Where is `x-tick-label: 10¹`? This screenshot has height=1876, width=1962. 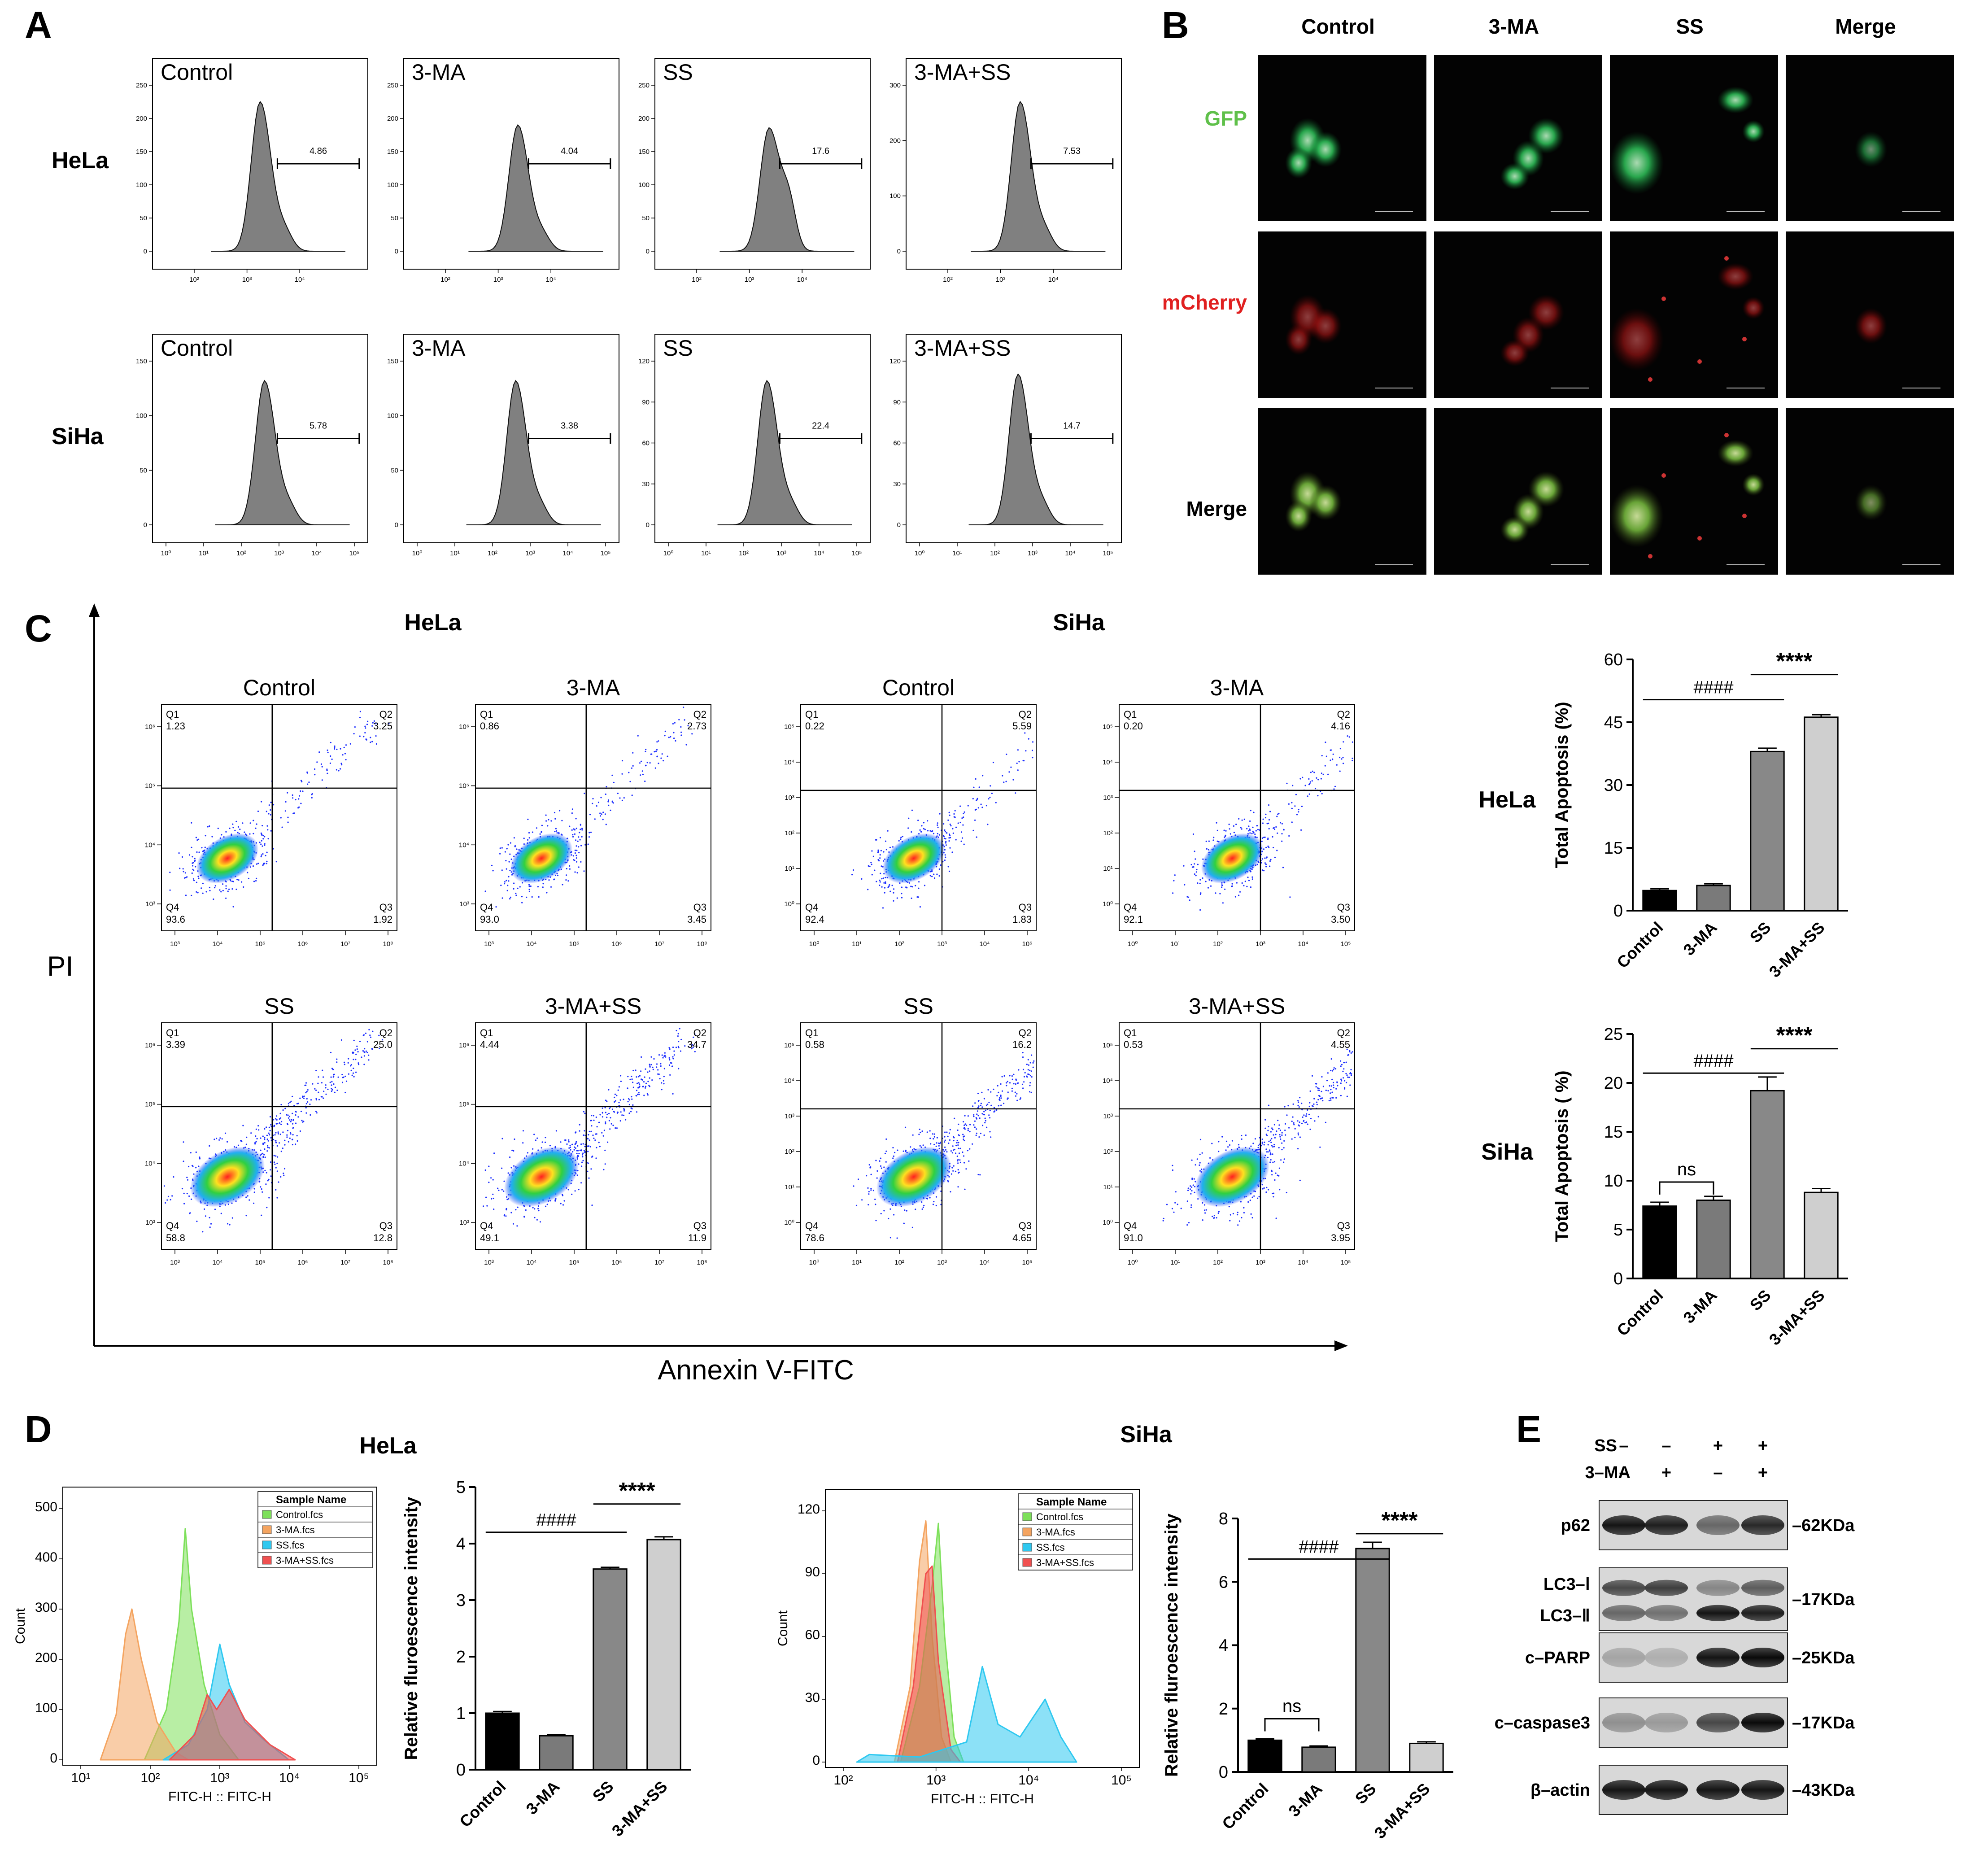
x-tick-label: 10¹ is located at coordinates (455, 553).